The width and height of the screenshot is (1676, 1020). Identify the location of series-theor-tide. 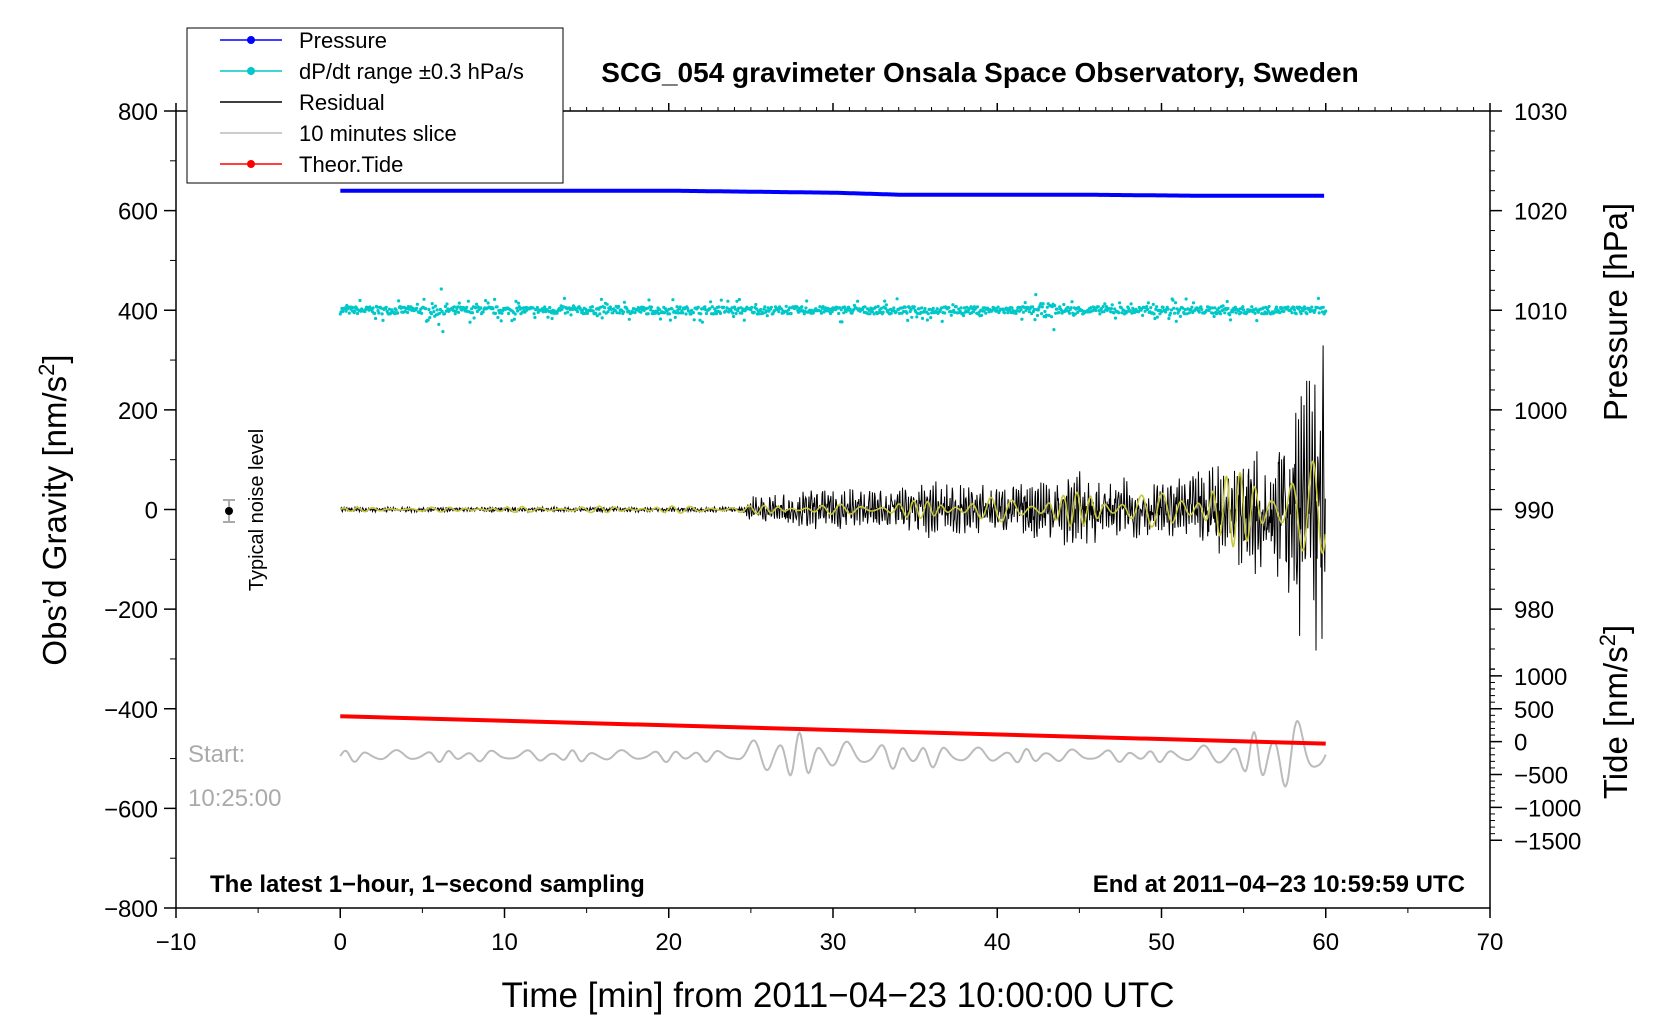
(833, 730).